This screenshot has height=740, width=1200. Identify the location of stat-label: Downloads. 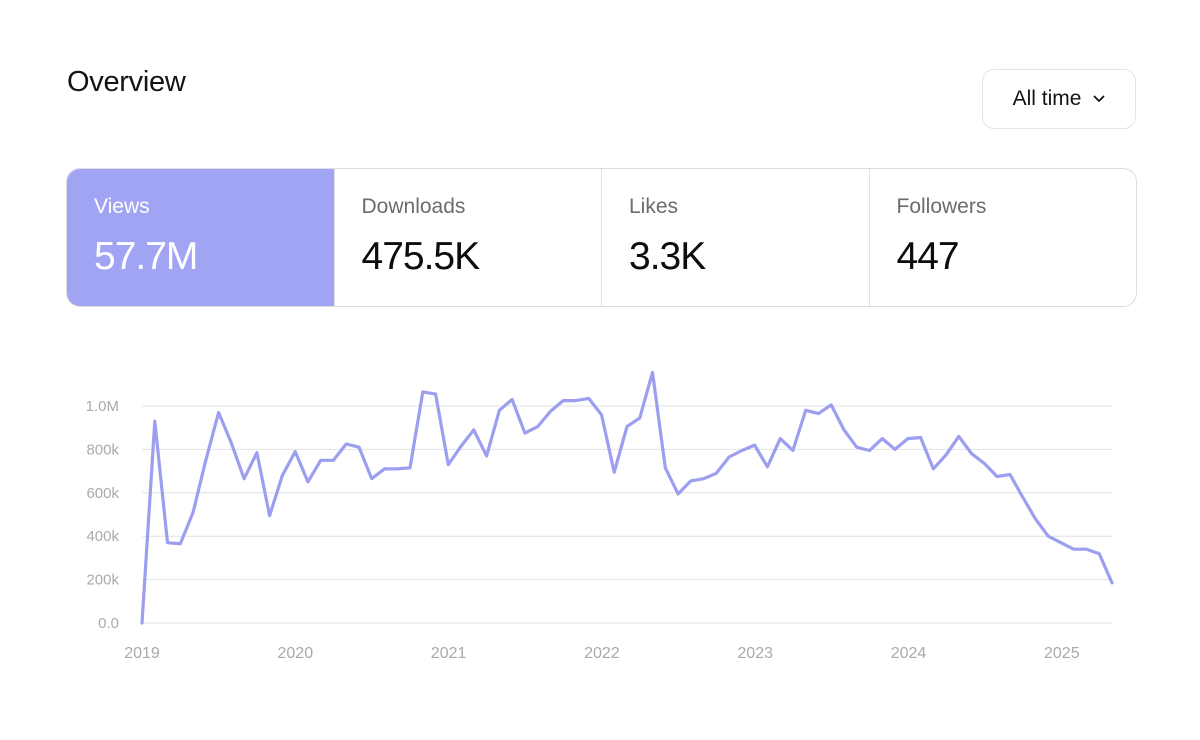
(413, 206).